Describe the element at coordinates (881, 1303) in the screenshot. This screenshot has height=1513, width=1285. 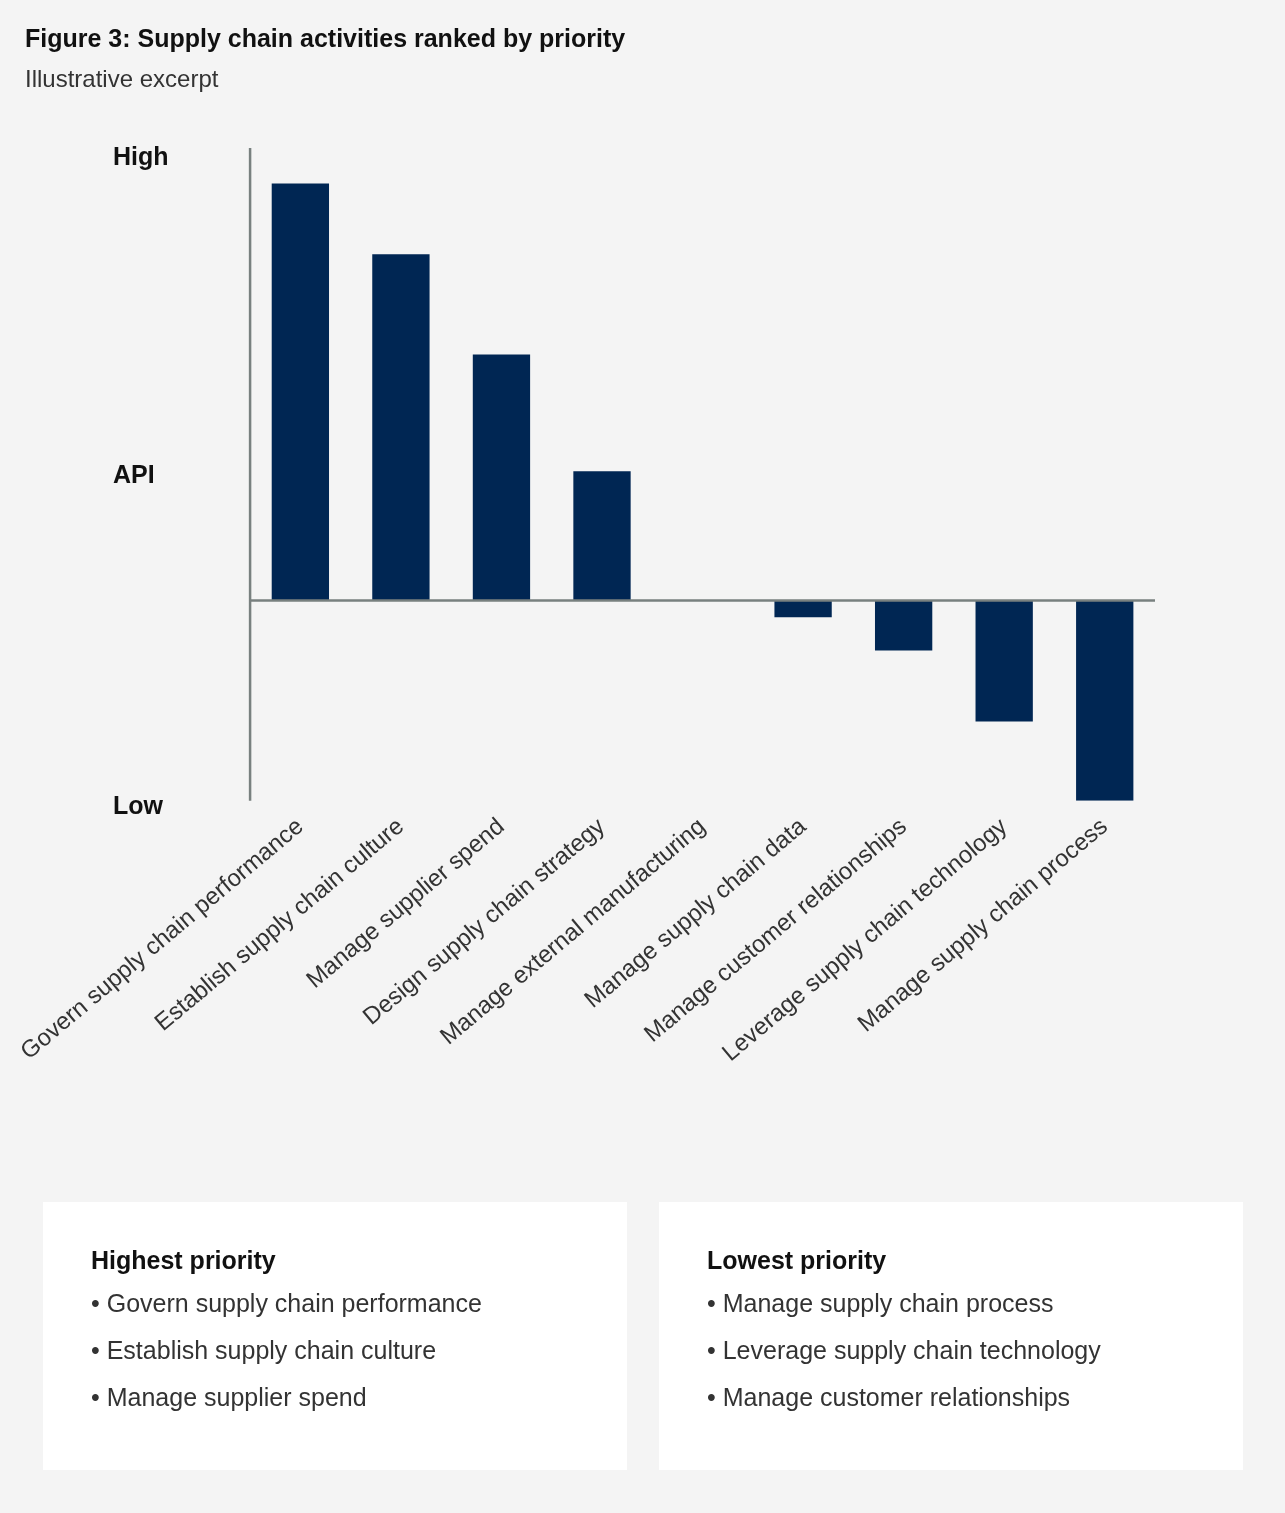
I see `text: • Manage supply chain process` at that location.